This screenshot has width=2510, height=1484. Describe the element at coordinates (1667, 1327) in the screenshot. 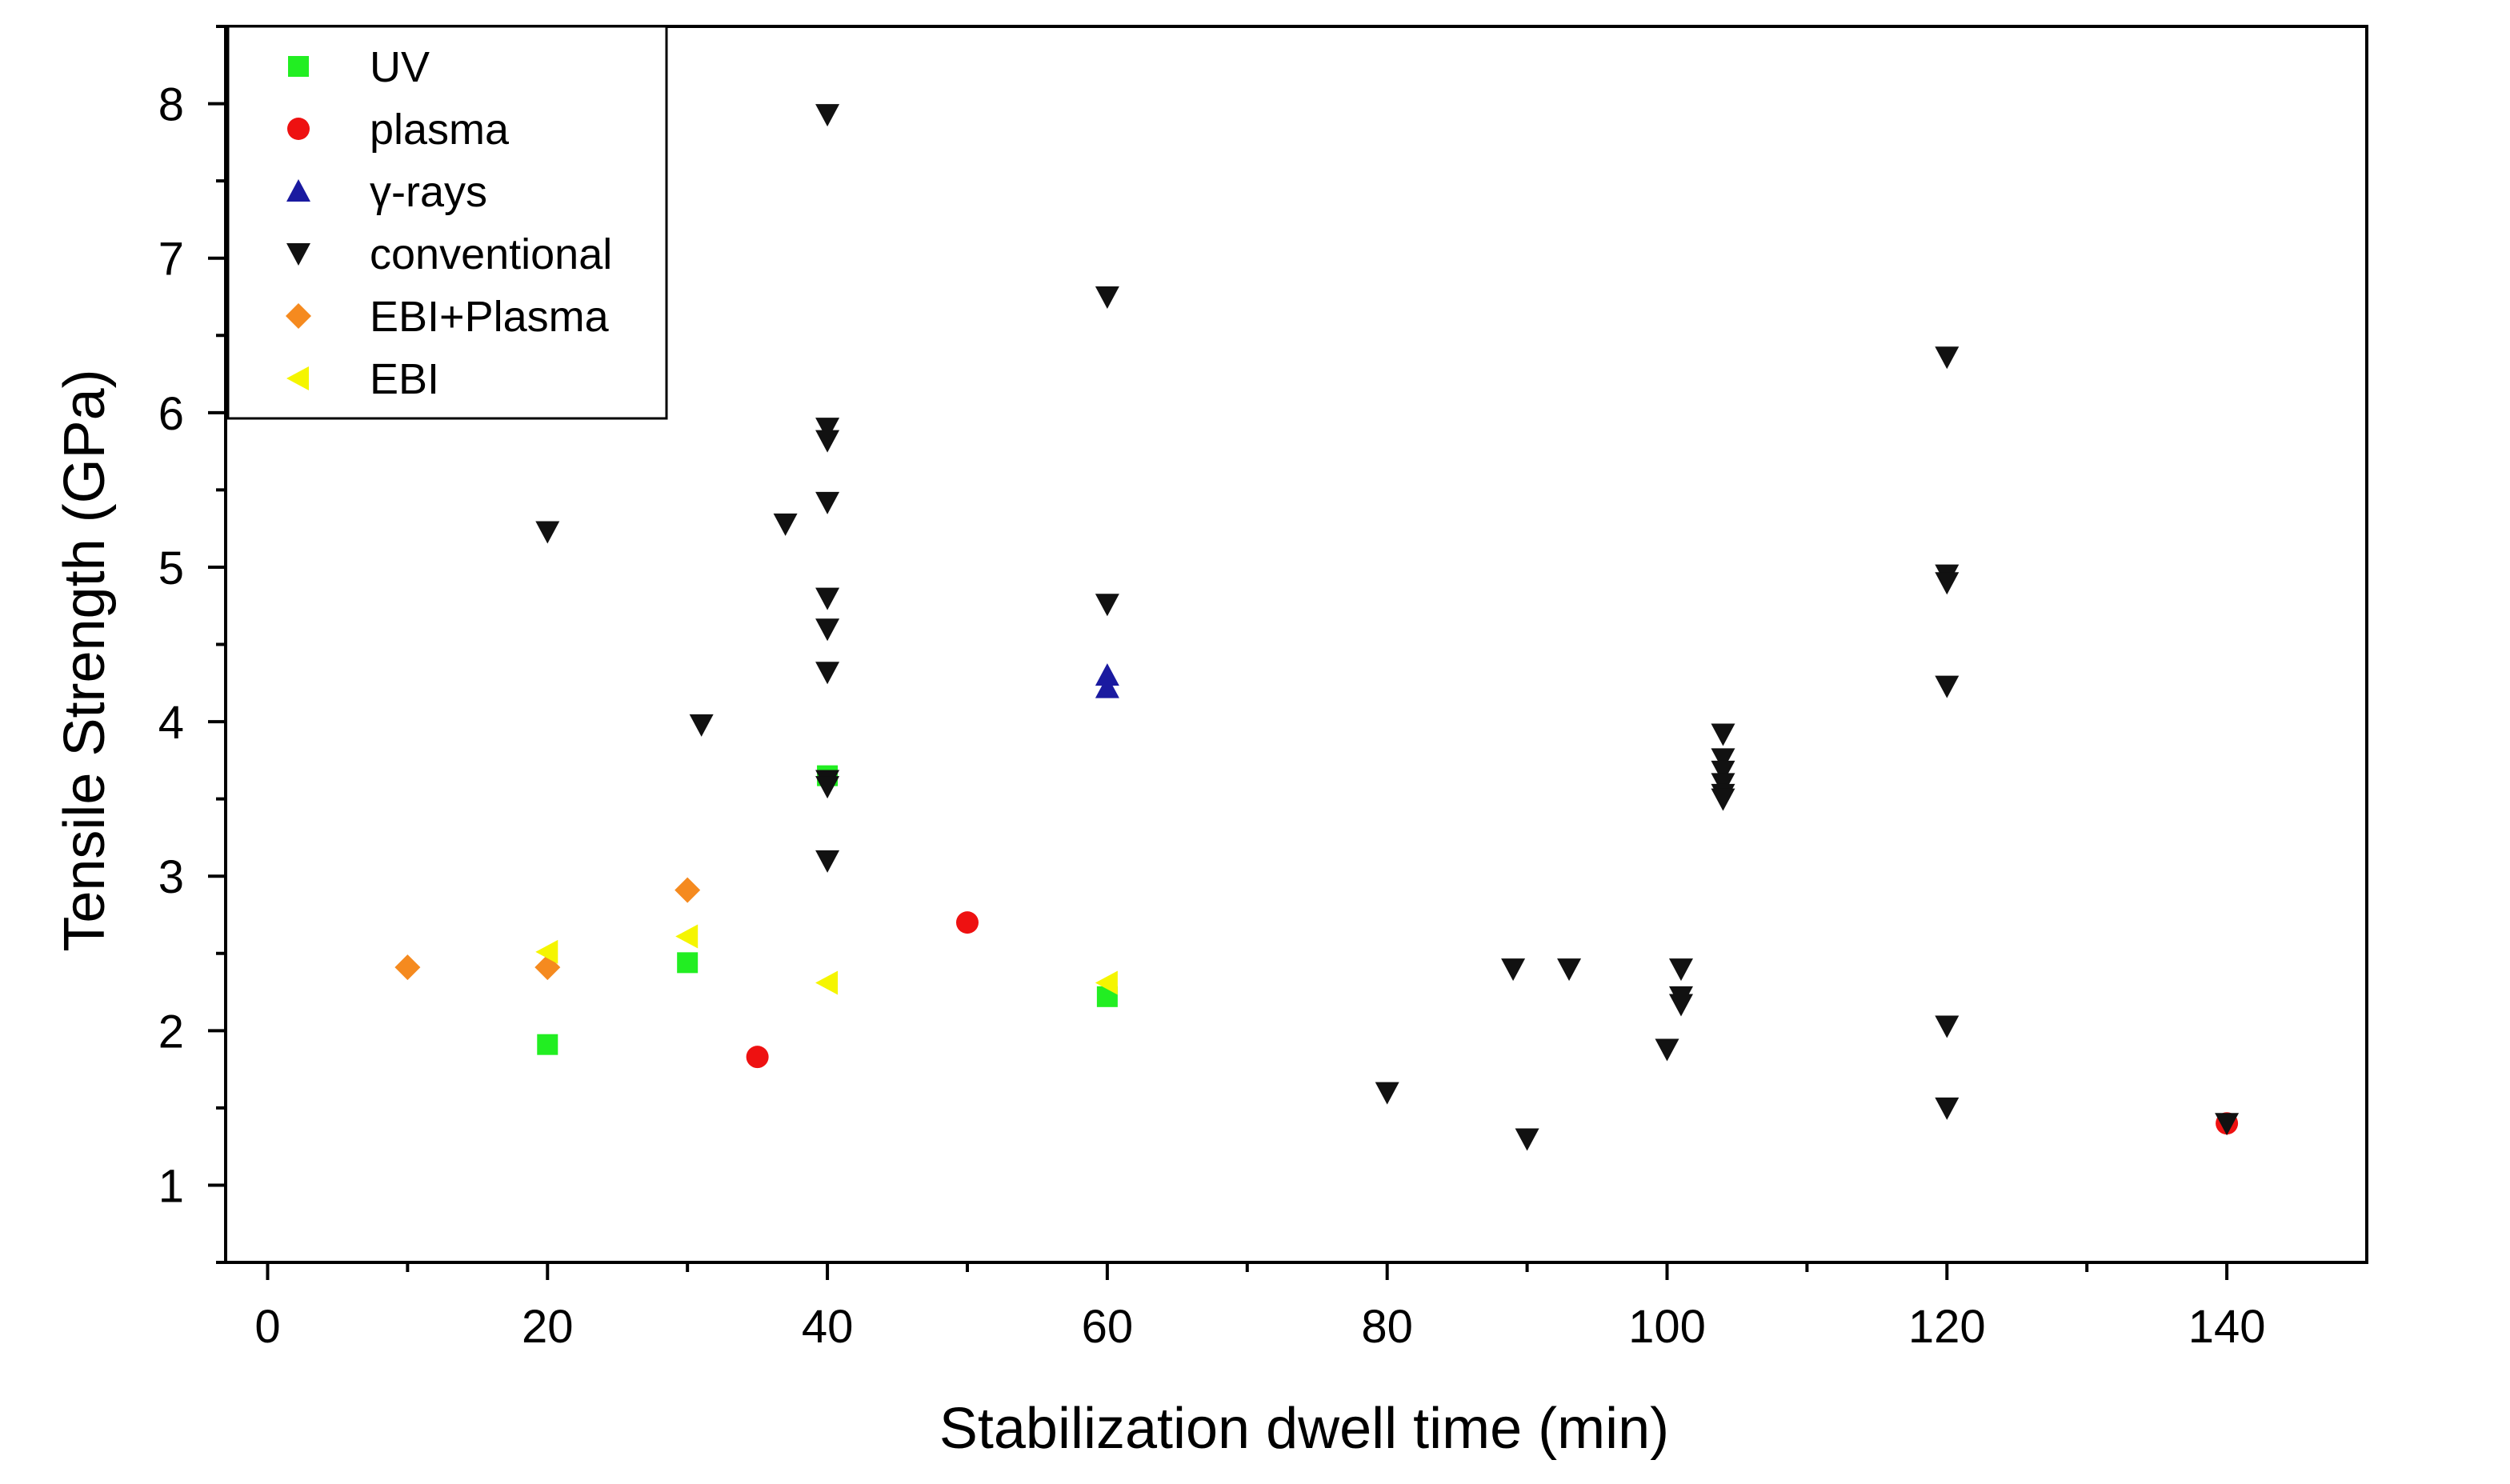

I see `x-tick-label: 100` at that location.